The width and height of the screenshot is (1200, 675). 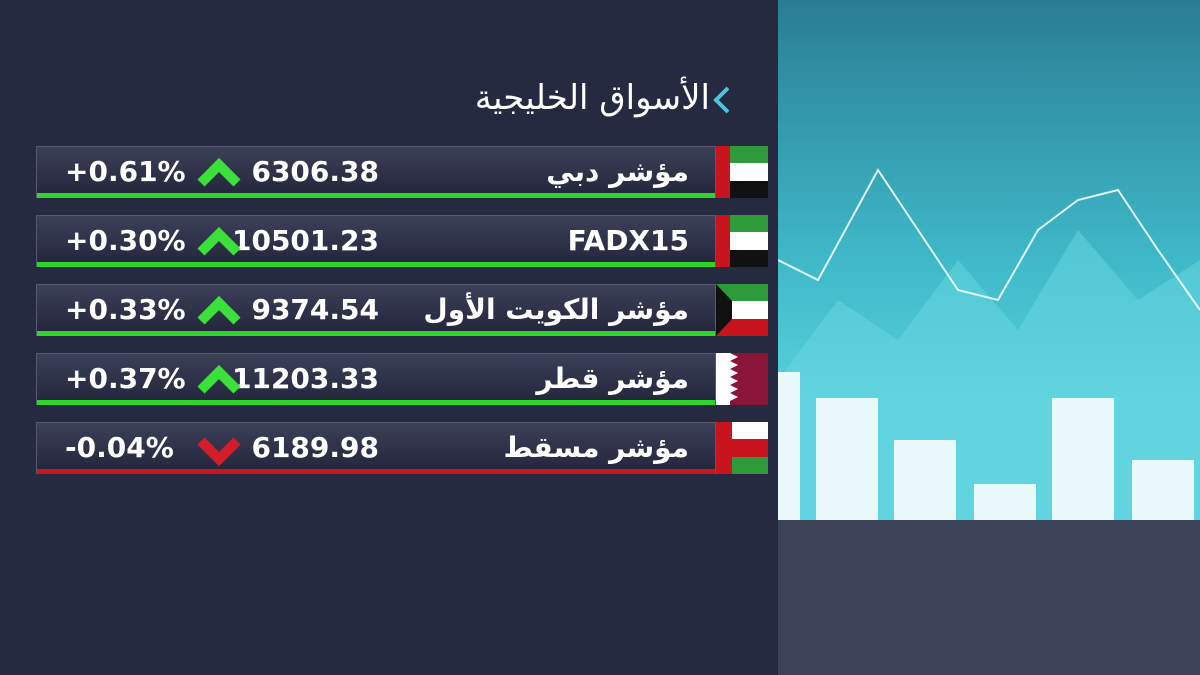 What do you see at coordinates (721, 100) in the screenshot?
I see `chevron-icon` at bounding box center [721, 100].